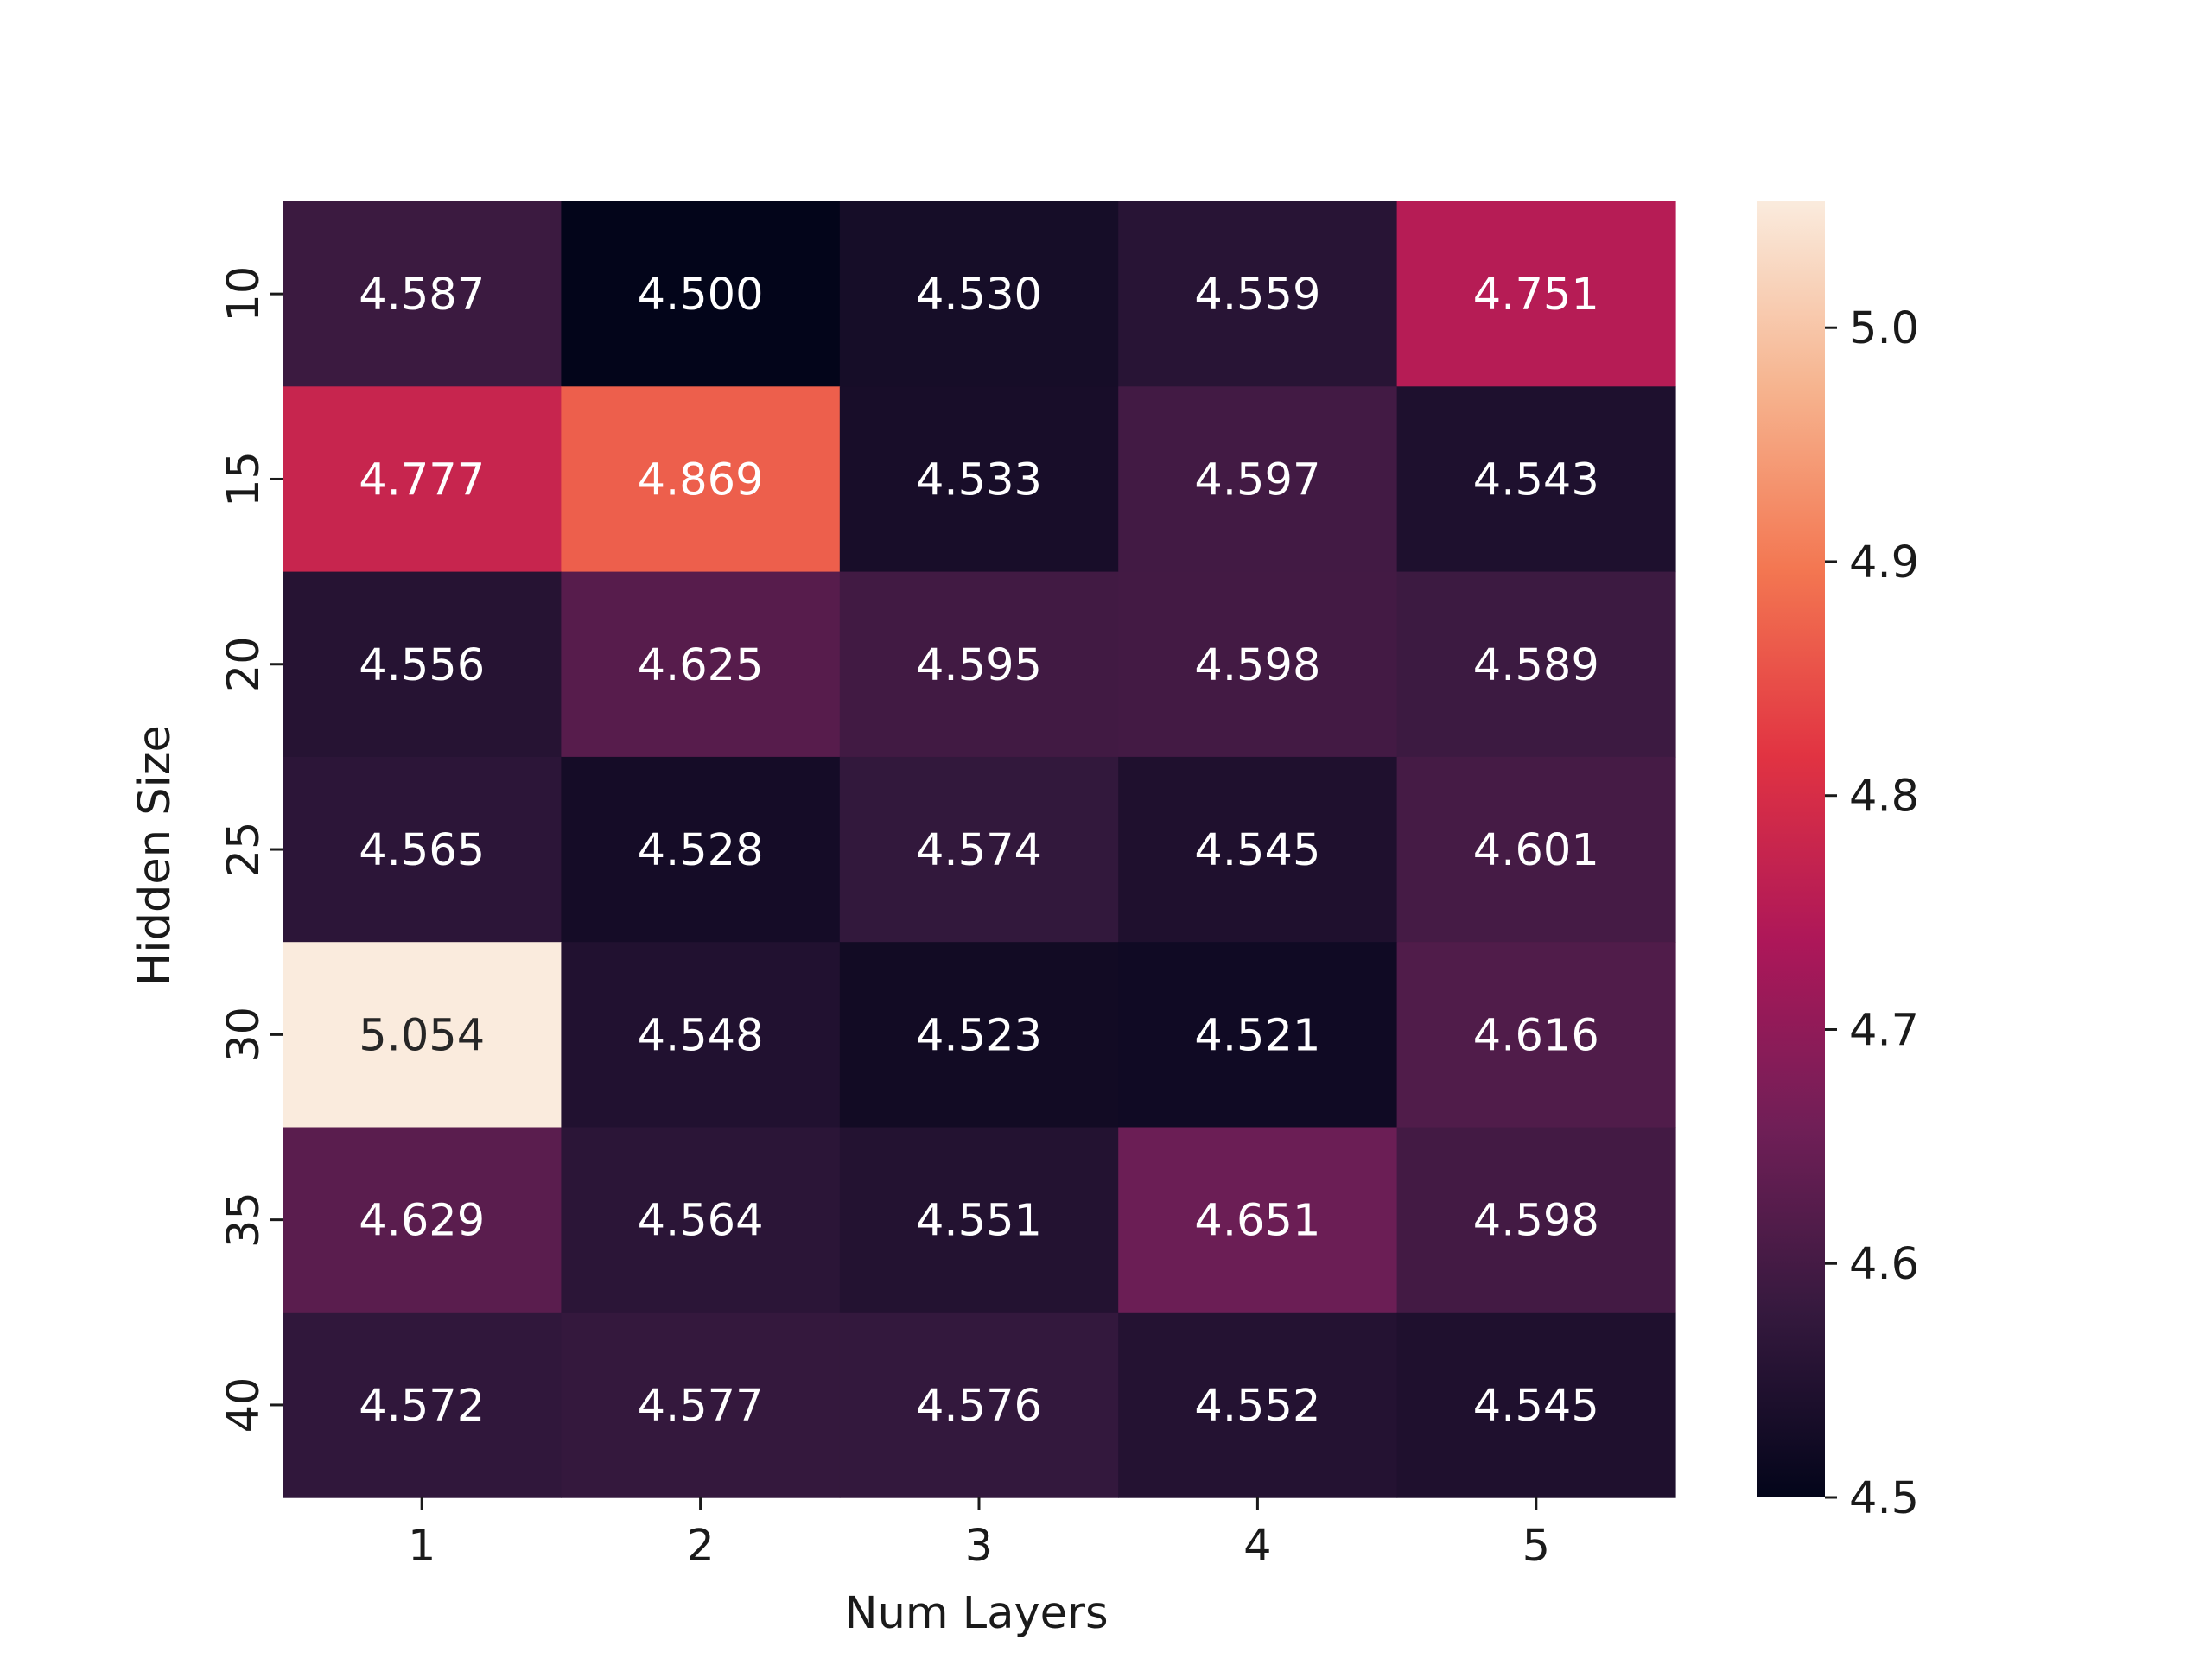  What do you see at coordinates (1791, 849) in the screenshot?
I see `colorbar-gradient` at bounding box center [1791, 849].